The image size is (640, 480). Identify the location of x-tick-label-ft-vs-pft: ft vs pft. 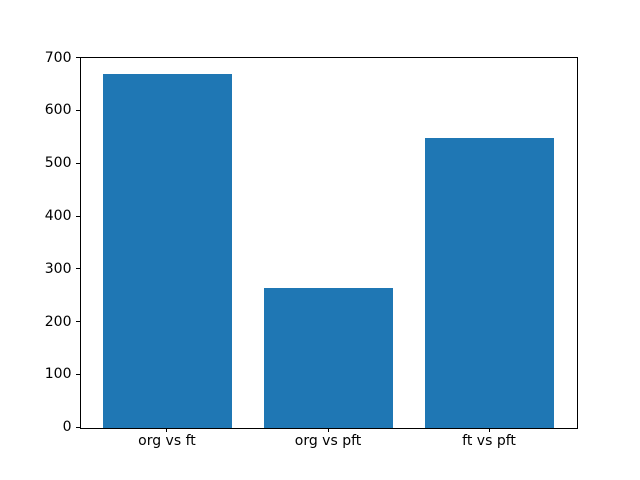
(489, 441).